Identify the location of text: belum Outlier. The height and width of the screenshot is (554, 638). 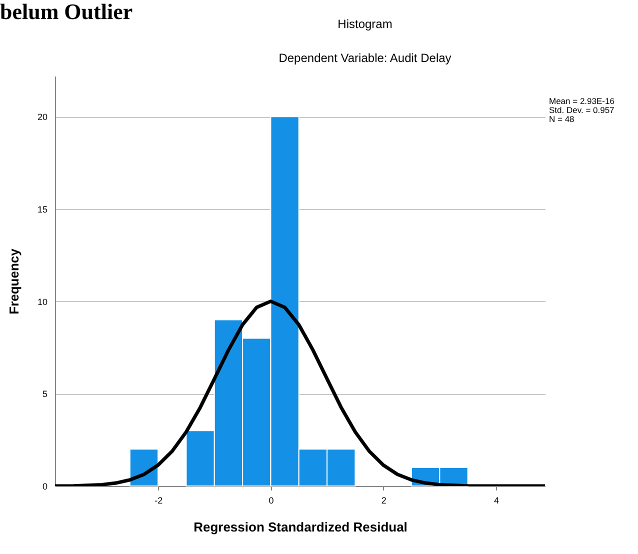
(66, 12).